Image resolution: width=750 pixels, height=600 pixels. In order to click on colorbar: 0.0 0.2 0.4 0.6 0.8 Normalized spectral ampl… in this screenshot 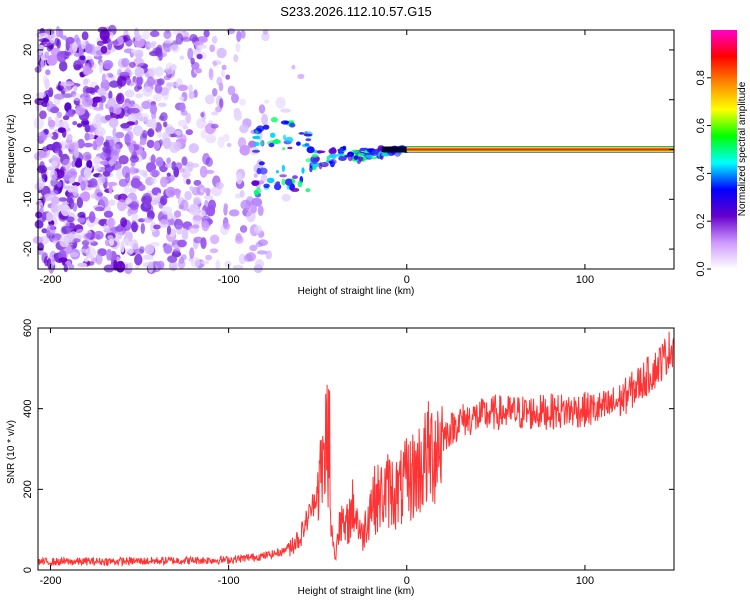, I will do `click(721, 153)`.